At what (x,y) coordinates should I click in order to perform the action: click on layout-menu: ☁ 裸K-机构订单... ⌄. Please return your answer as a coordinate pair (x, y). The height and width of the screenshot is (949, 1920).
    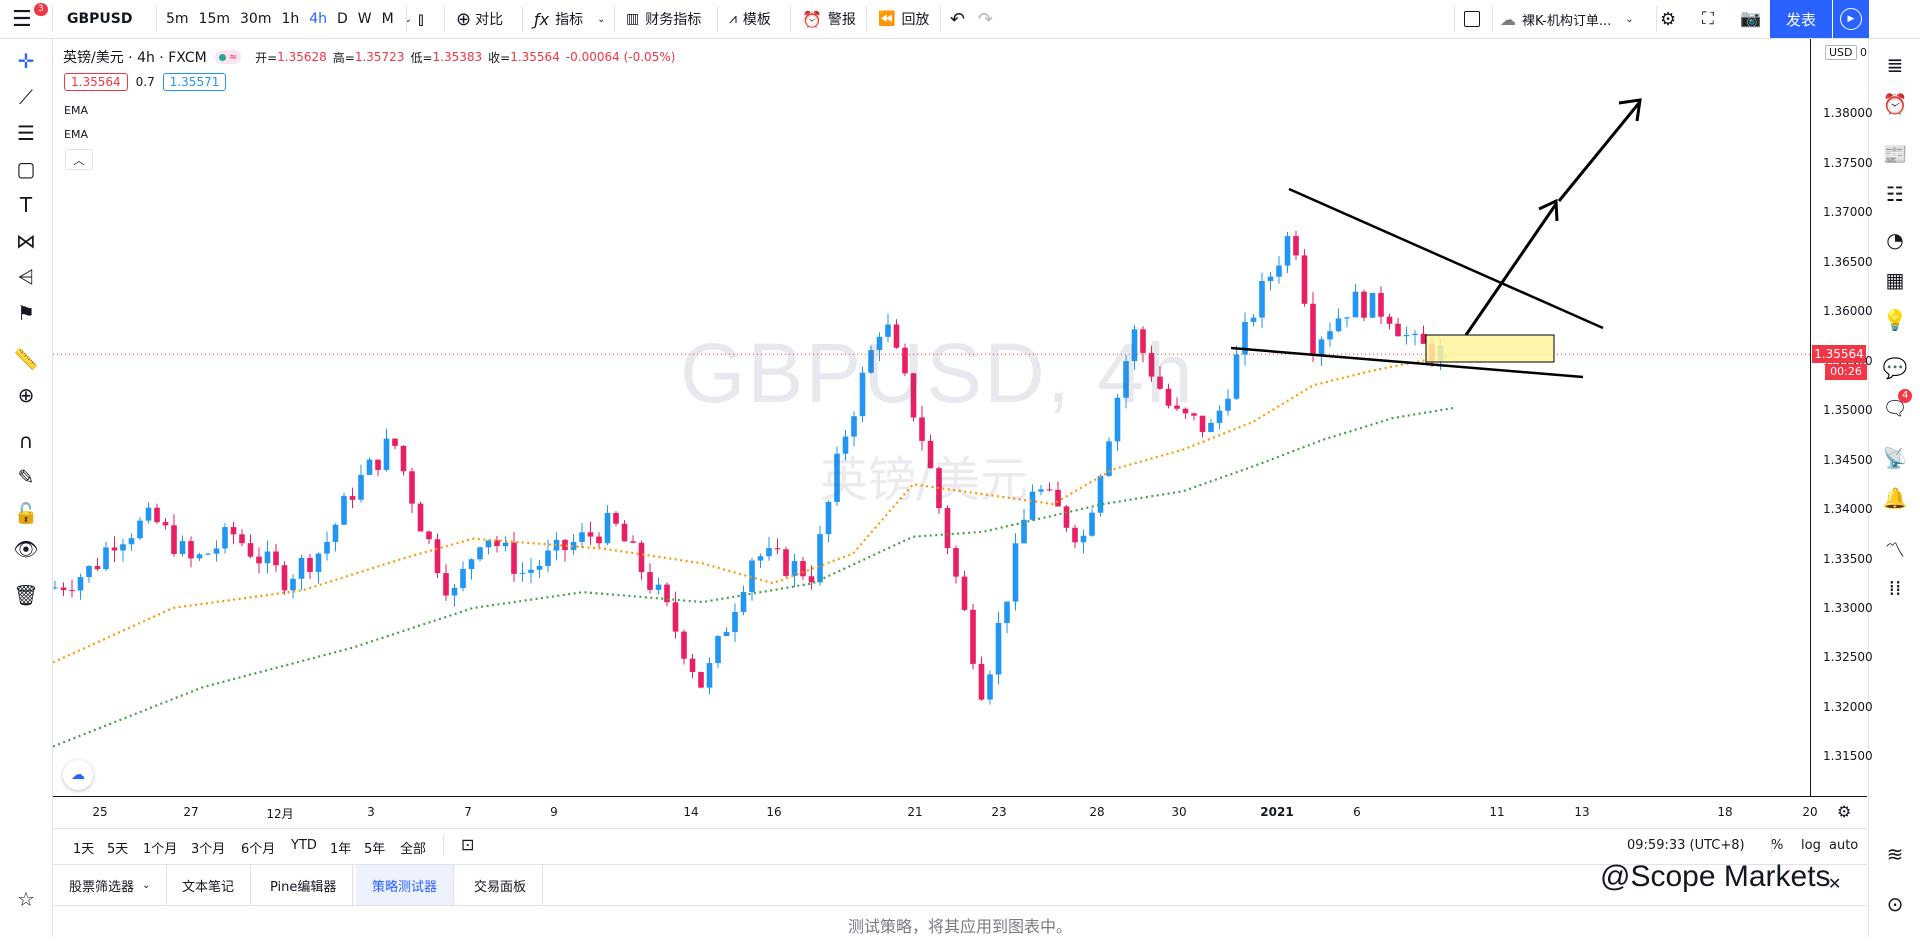
    Looking at the image, I should click on (1567, 19).